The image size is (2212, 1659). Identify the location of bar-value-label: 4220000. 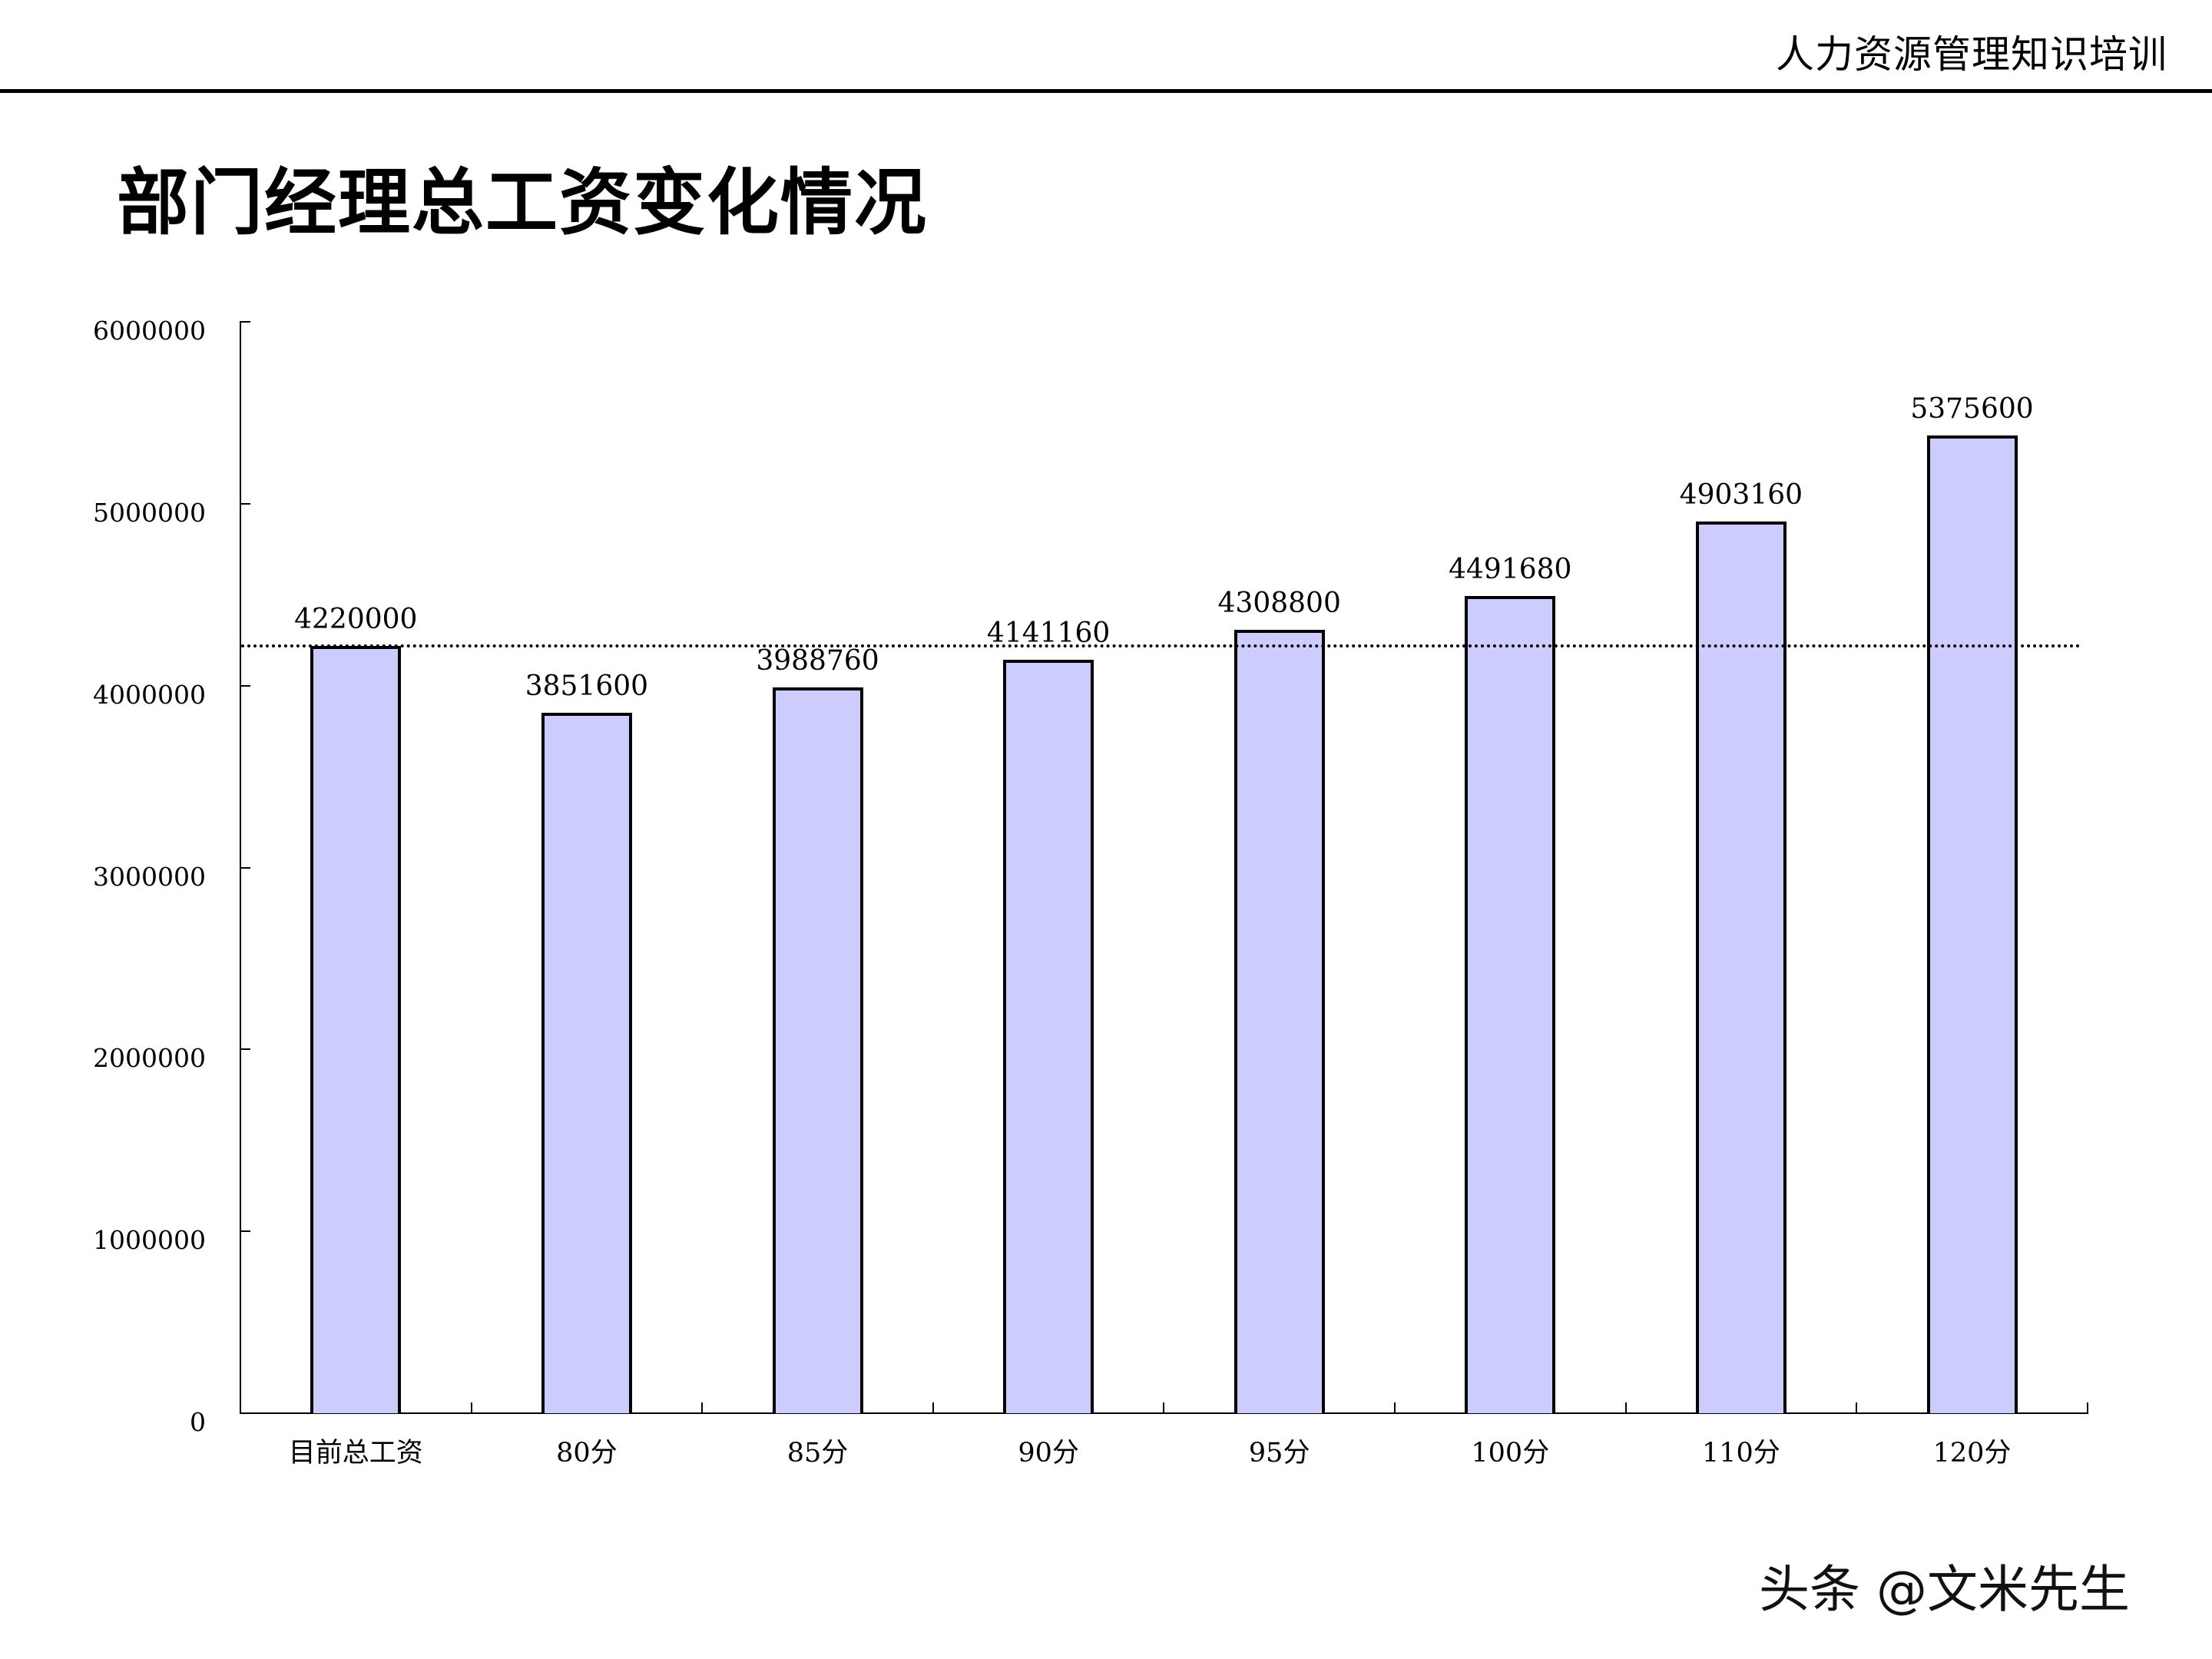
(356, 619).